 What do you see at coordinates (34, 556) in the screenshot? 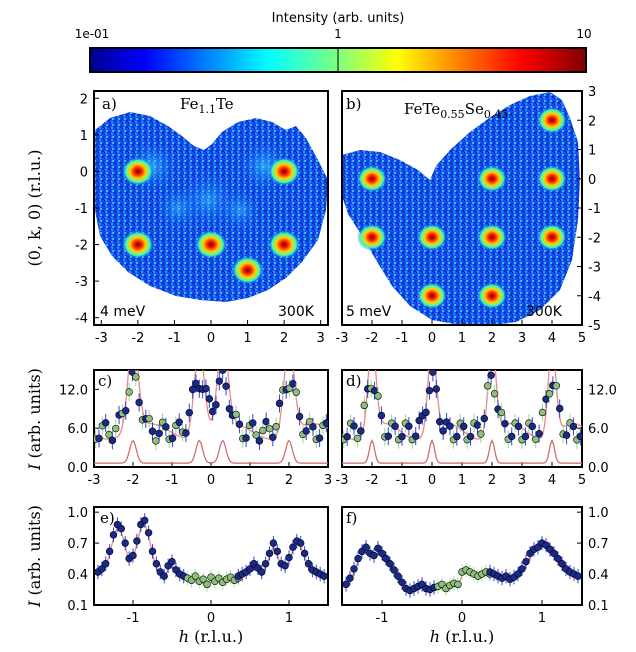
I see `cut-y-axis-label-bottom: I (arb. units)` at bounding box center [34, 556].